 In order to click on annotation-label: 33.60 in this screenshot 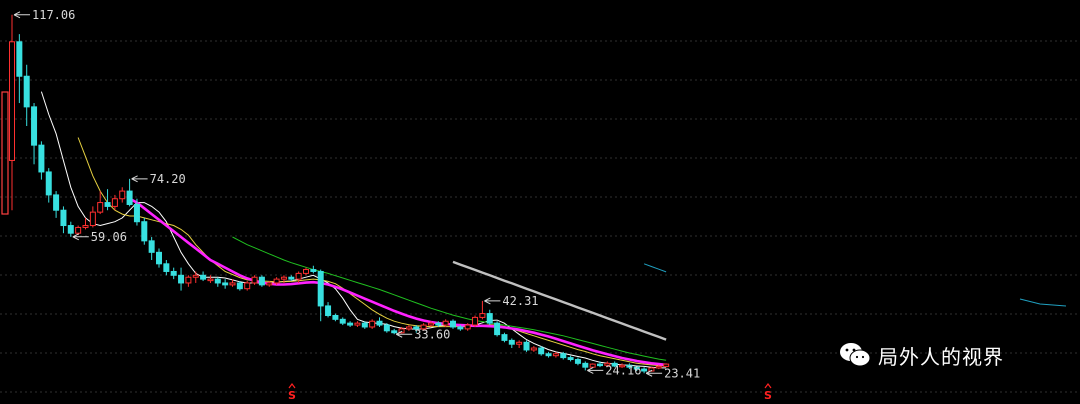, I will do `click(432, 334)`.